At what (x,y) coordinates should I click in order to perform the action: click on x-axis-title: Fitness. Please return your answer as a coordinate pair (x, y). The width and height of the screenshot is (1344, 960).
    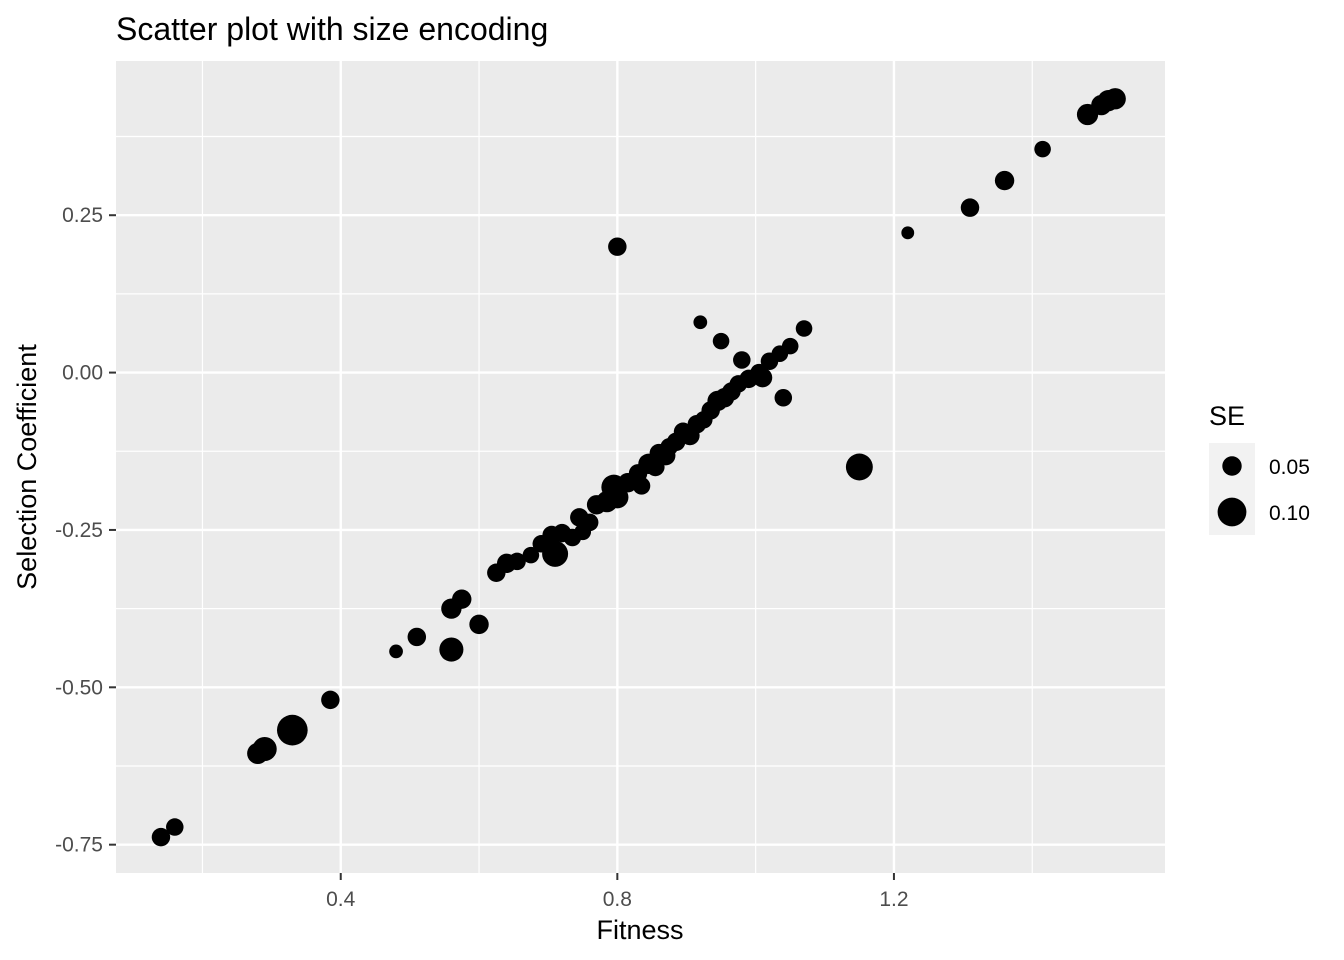
    Looking at the image, I should click on (639, 930).